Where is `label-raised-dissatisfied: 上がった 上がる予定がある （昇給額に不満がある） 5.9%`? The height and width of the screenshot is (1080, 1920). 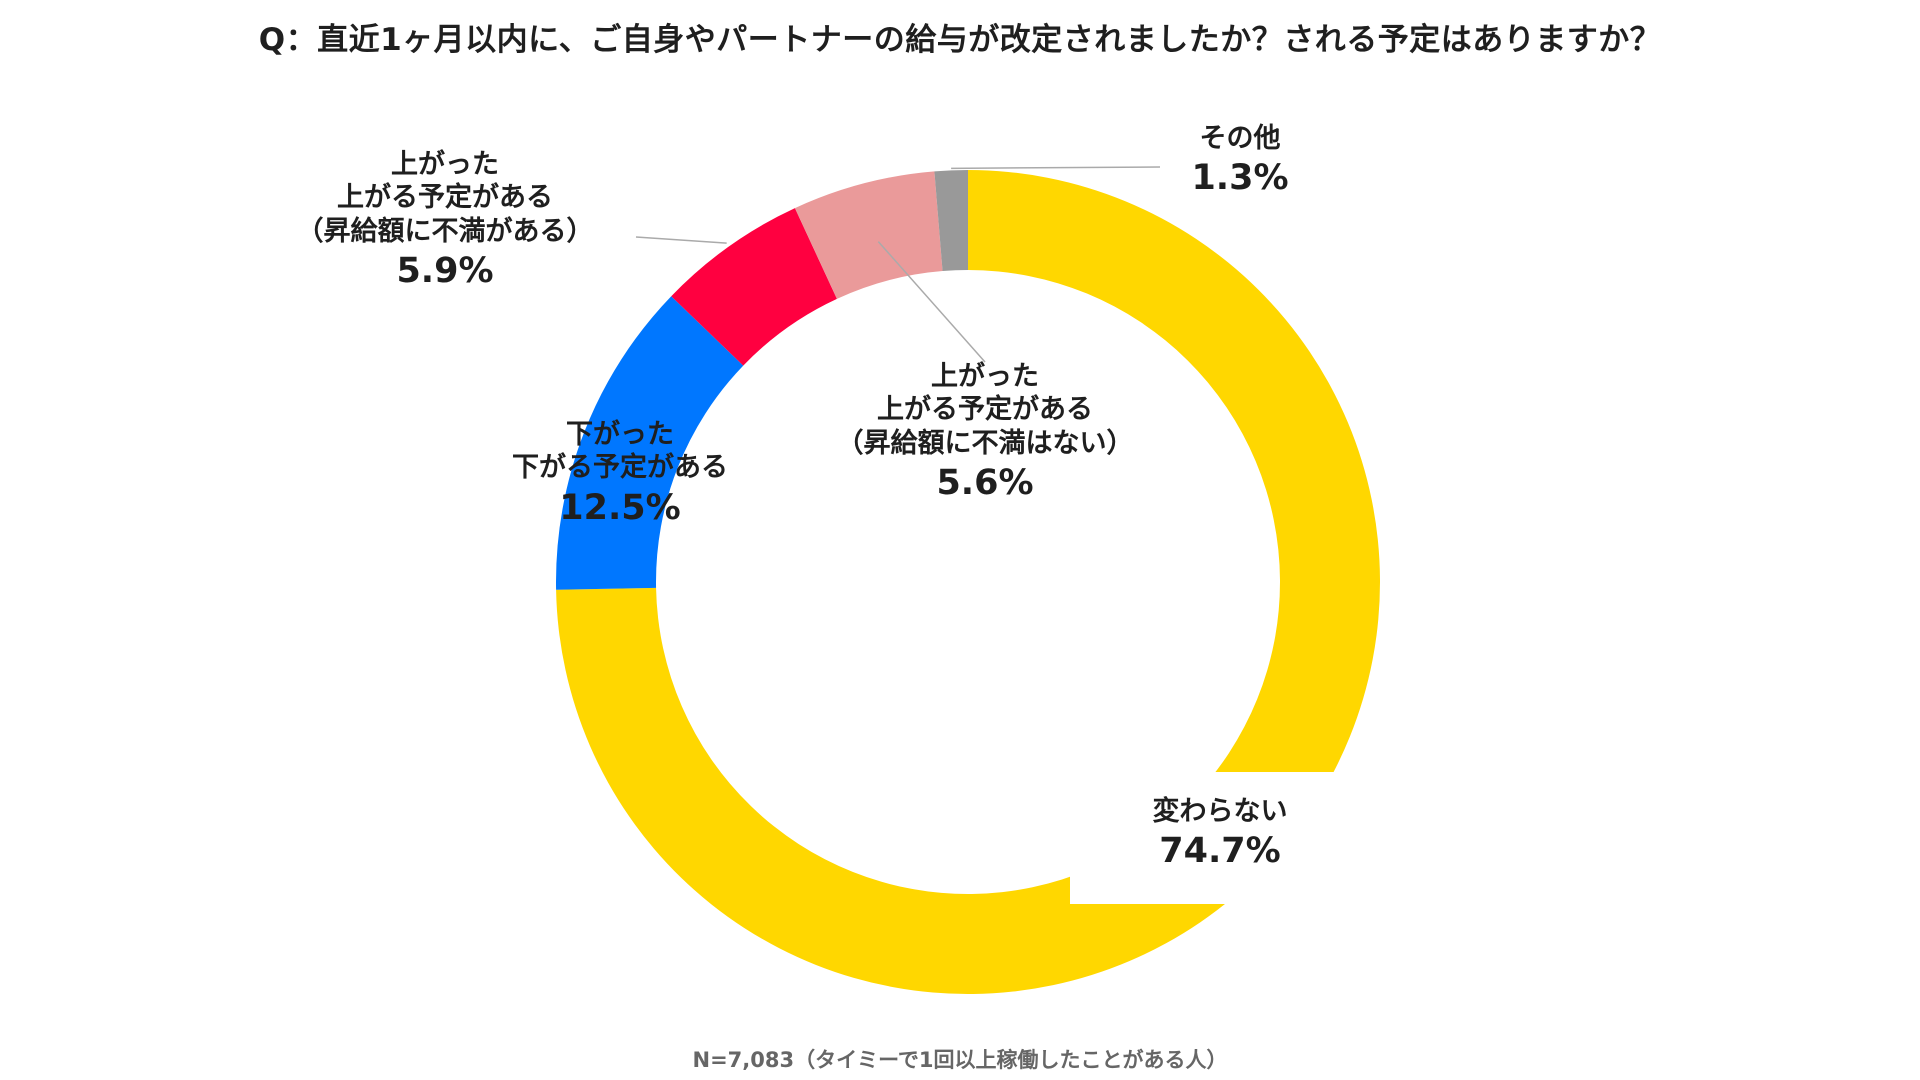 label-raised-dissatisfied: 上がった 上がる予定がある （昇給額に不満がある） 5.9% is located at coordinates (445, 221).